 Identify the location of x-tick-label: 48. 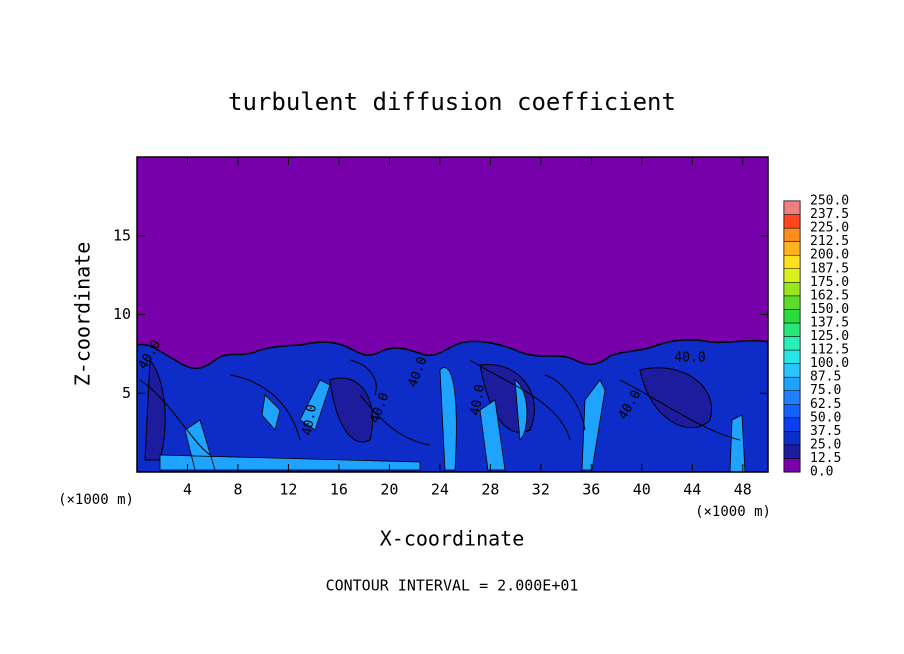
(743, 490).